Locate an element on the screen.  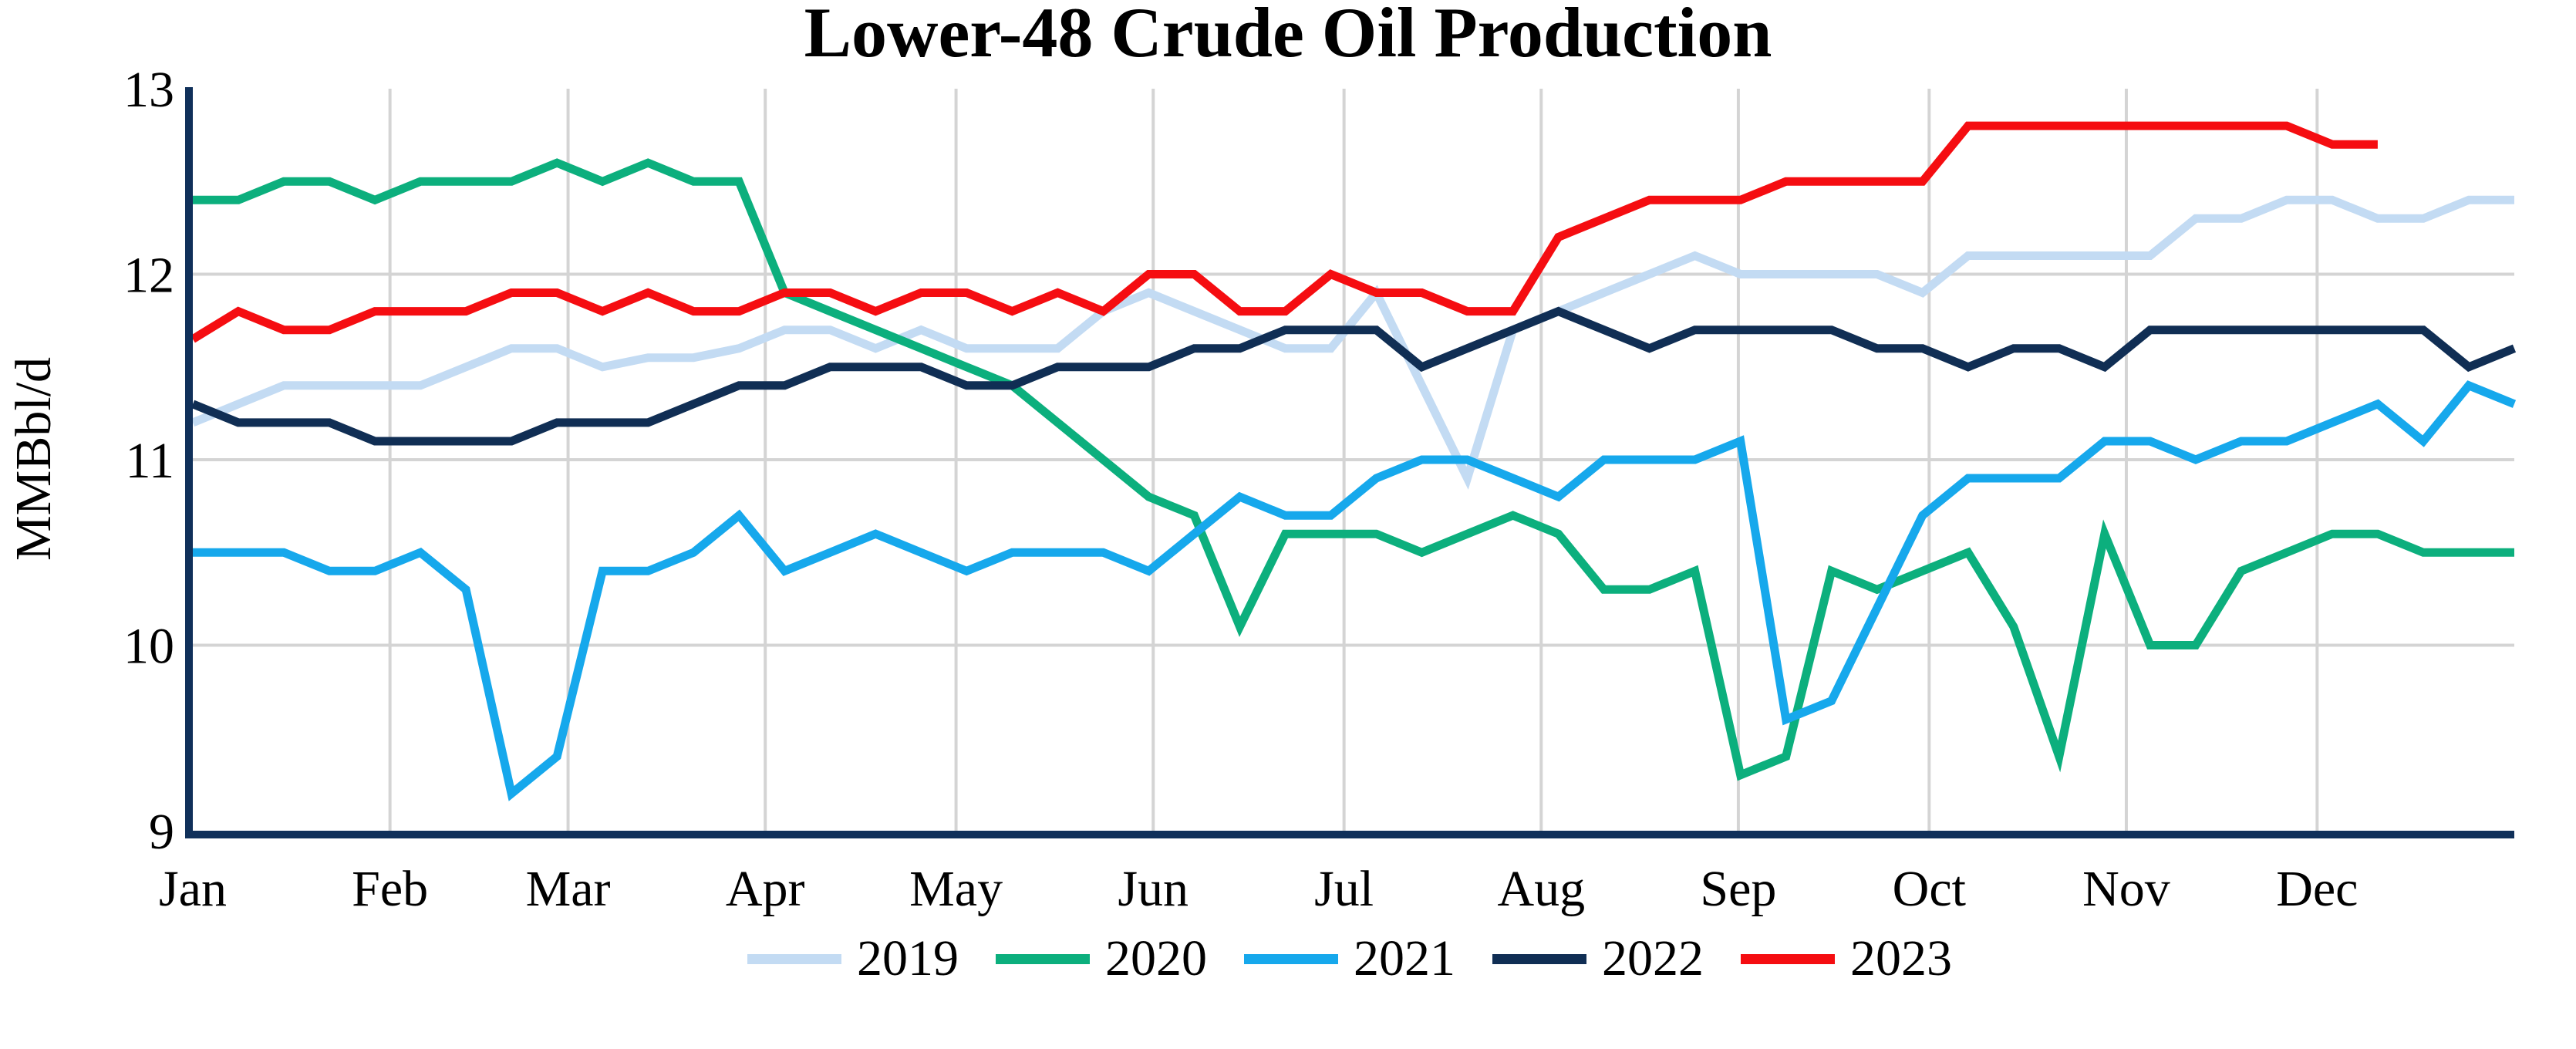
legend: 2019 2020 2021 2022 2023 is located at coordinates (1349, 959).